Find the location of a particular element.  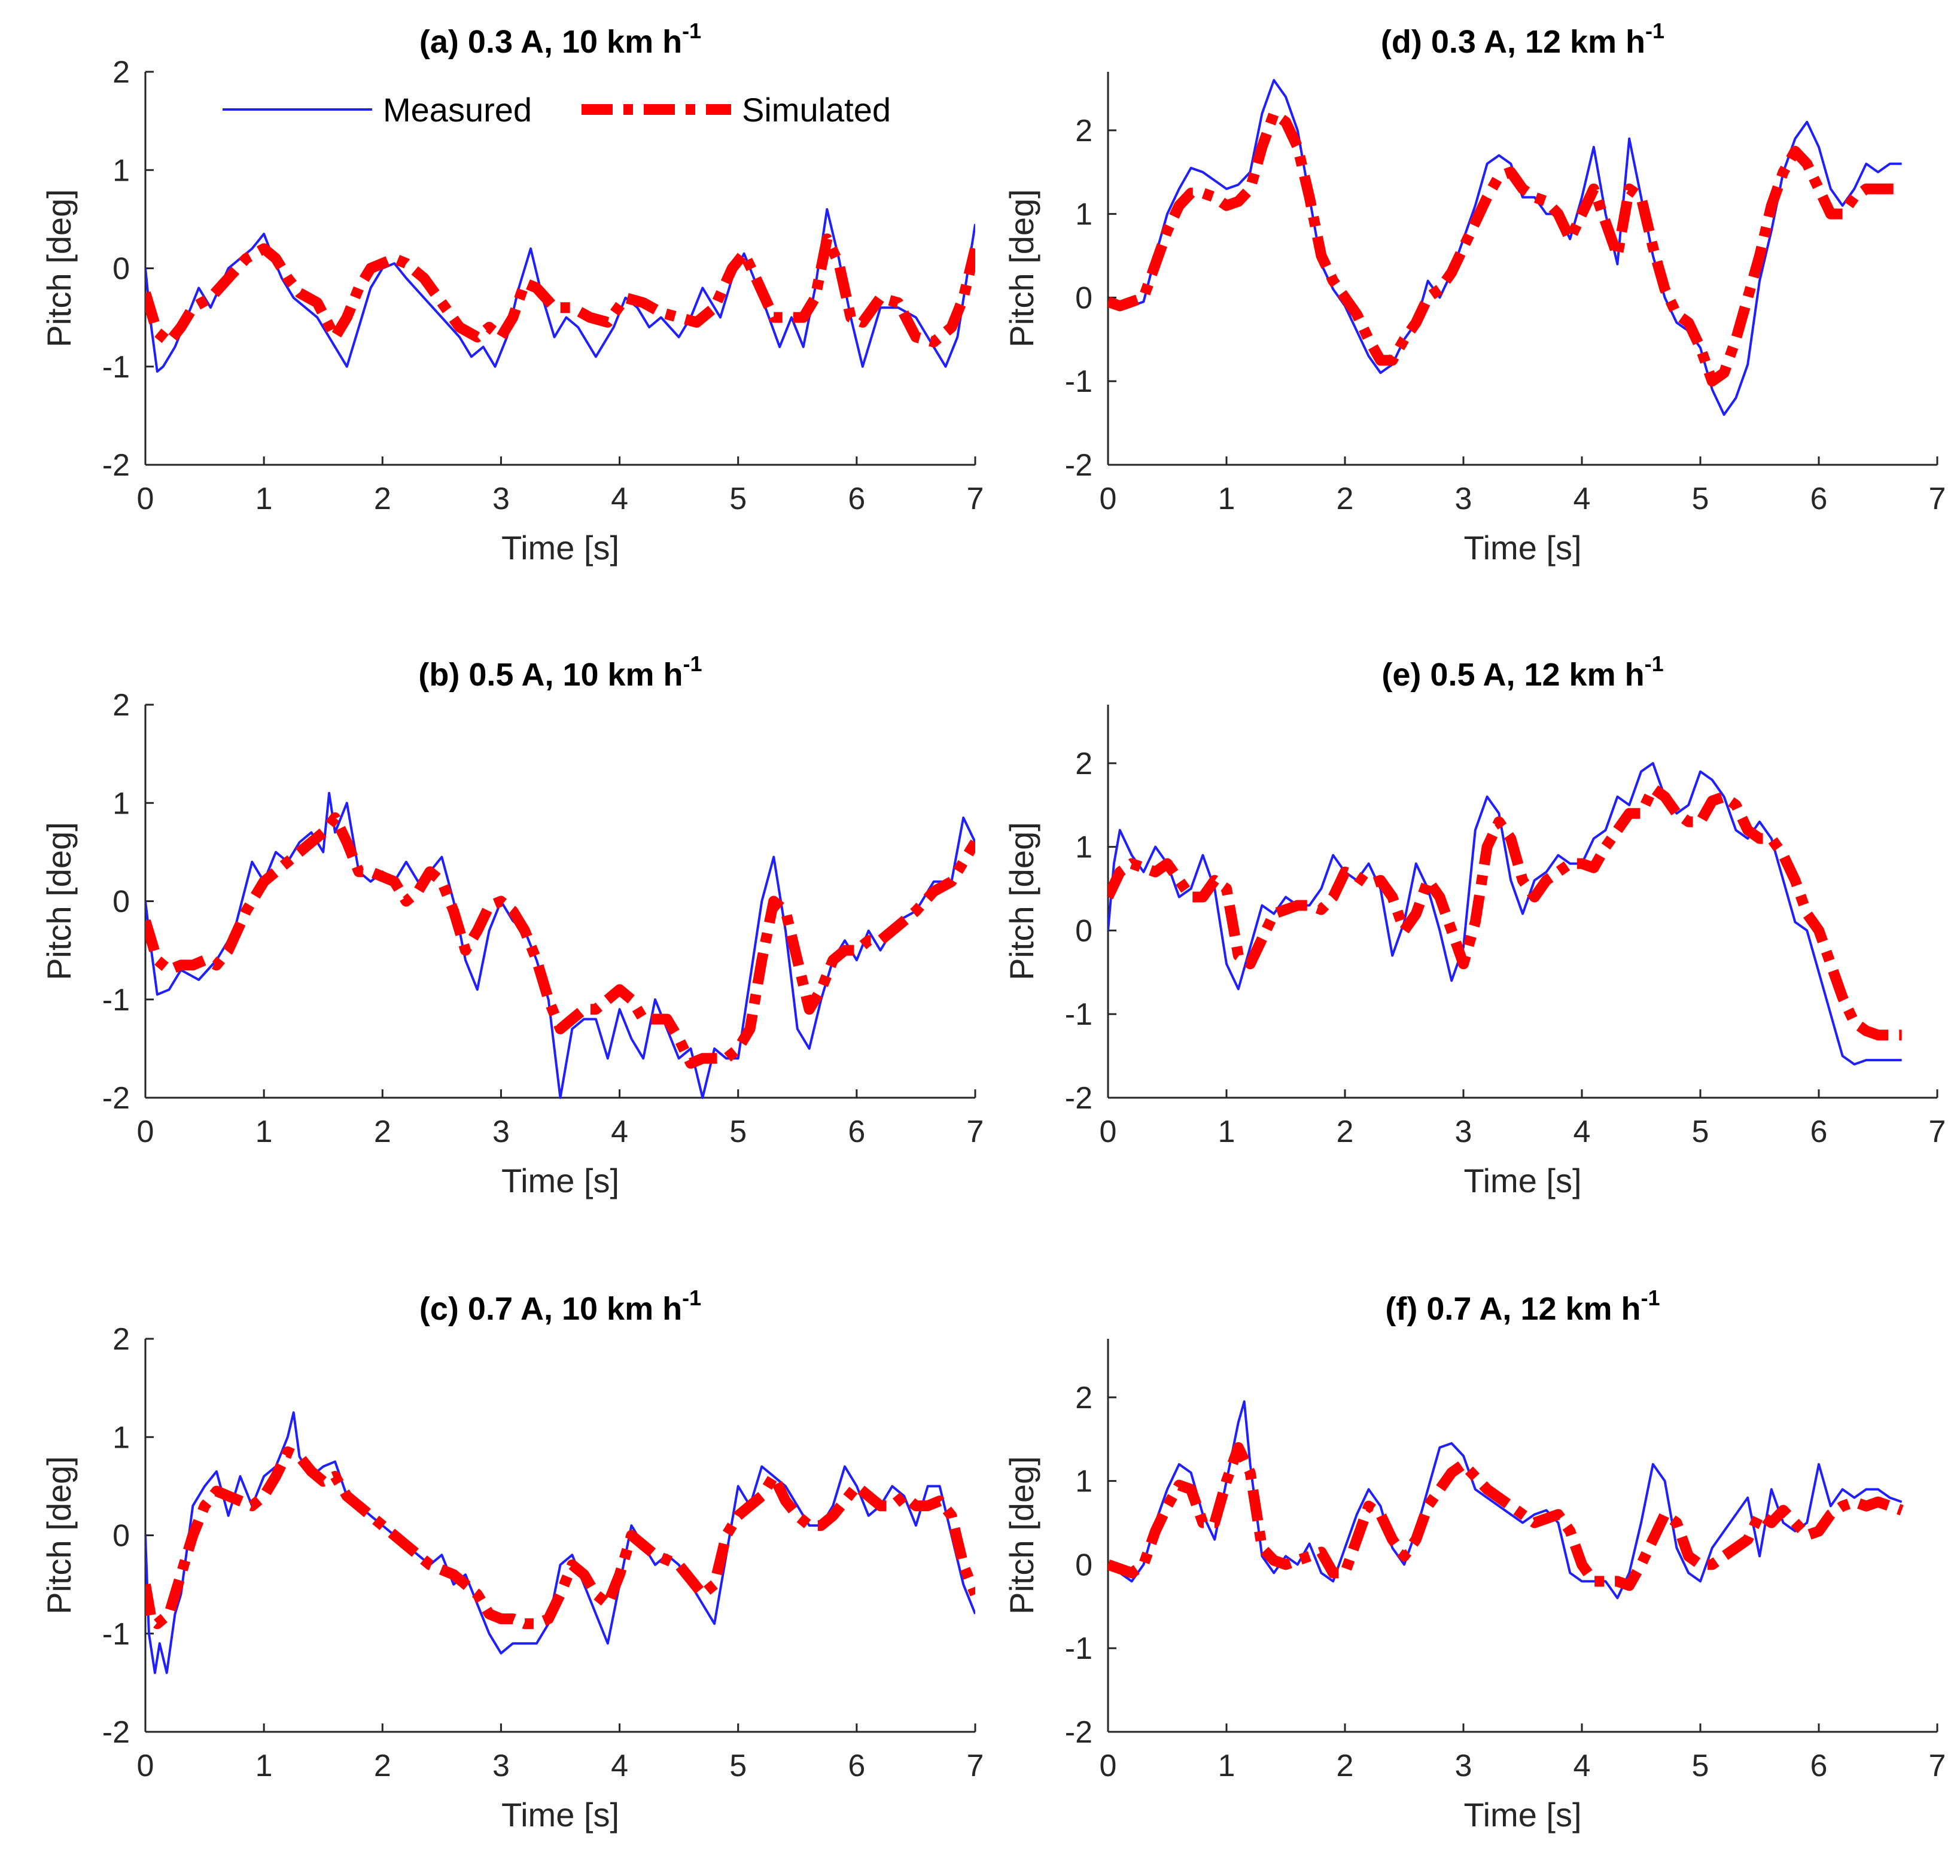

chart-title: (d) 0.3 A, 12 km h-1 is located at coordinates (1522, 39).